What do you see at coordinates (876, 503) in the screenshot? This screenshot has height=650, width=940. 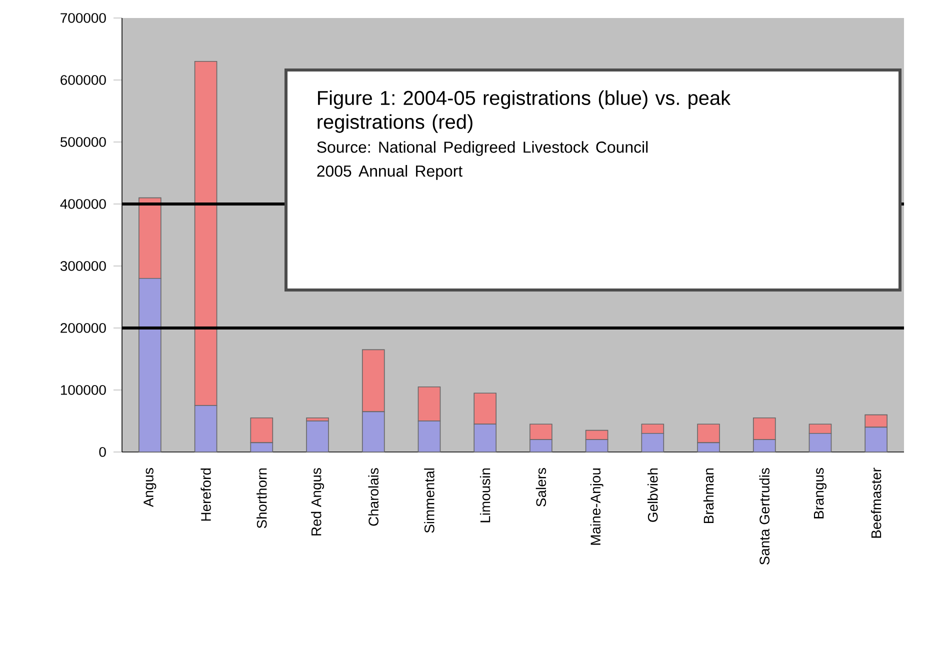 I see `x-tick-label: Beefmaster` at bounding box center [876, 503].